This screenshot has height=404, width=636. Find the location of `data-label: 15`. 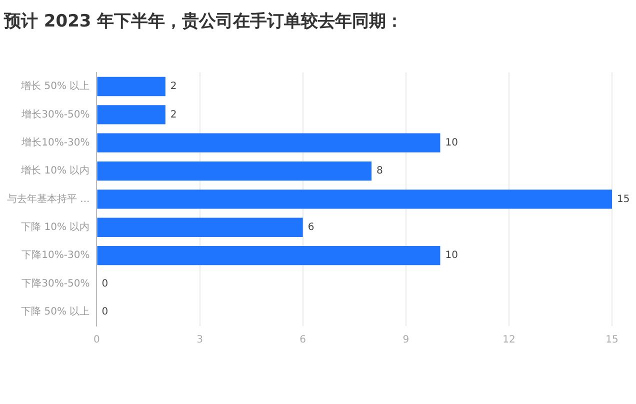

data-label: 15 is located at coordinates (623, 199).